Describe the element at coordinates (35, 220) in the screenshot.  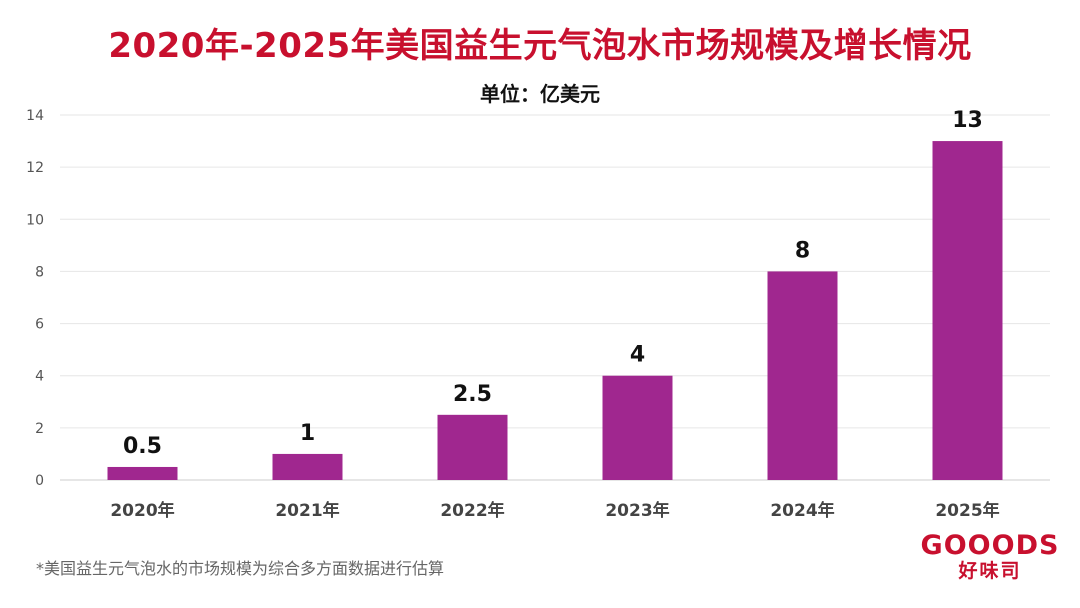
I see `y-tick-label: 10` at that location.